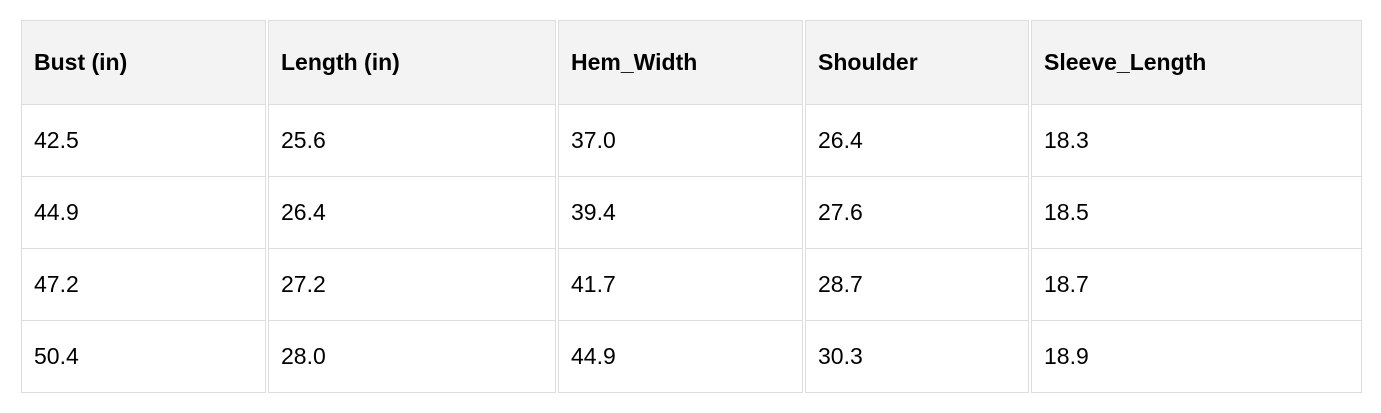 The height and width of the screenshot is (413, 1381). What do you see at coordinates (680, 62) in the screenshot?
I see `column-header-hem-width: Hem_Width` at bounding box center [680, 62].